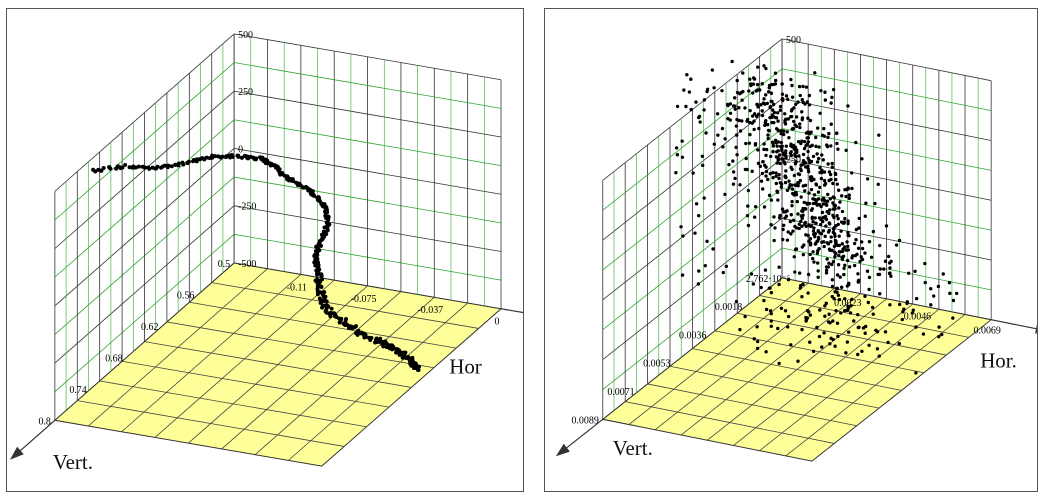 The width and height of the screenshot is (1043, 496). What do you see at coordinates (311, 370) in the screenshot?
I see `floor-grid-line` at bounding box center [311, 370].